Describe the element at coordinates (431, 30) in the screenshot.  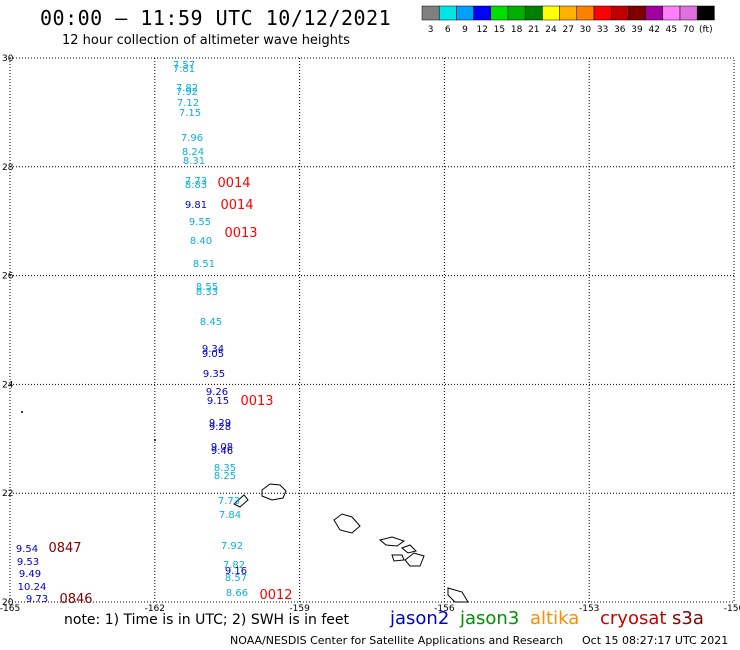
I see `legend-label: 3` at that location.